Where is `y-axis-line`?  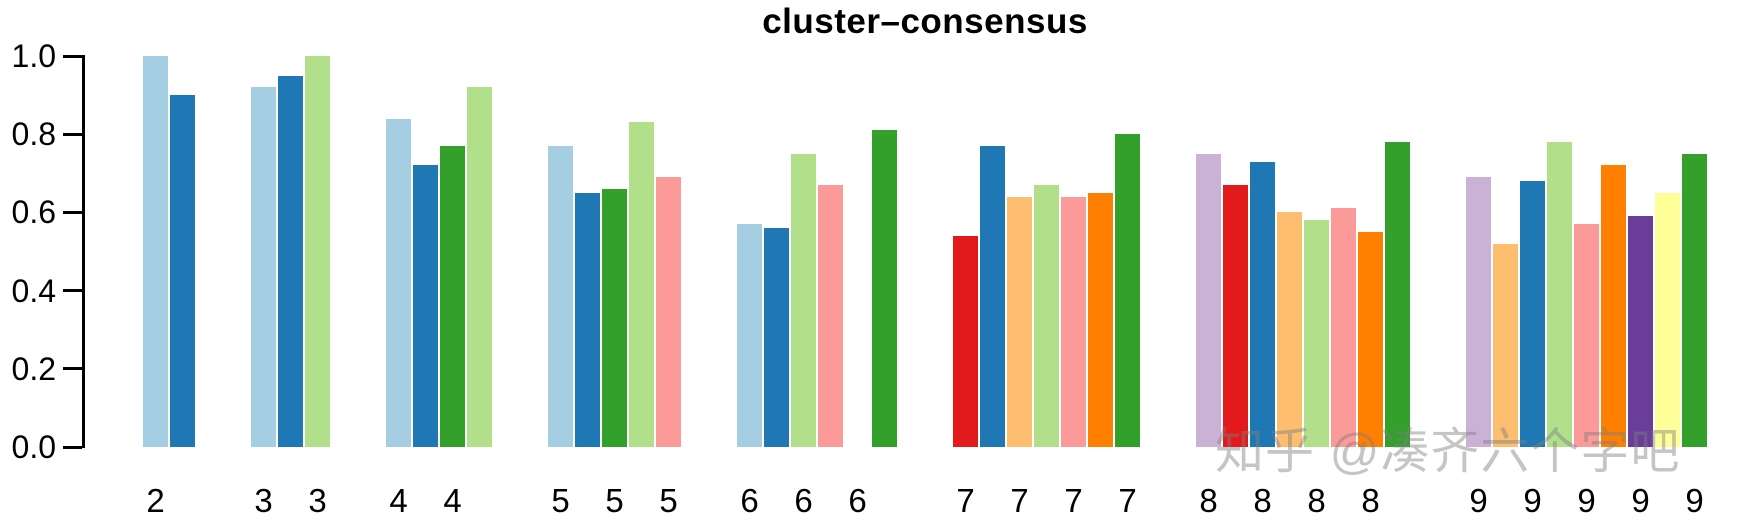
y-axis-line is located at coordinates (83, 251).